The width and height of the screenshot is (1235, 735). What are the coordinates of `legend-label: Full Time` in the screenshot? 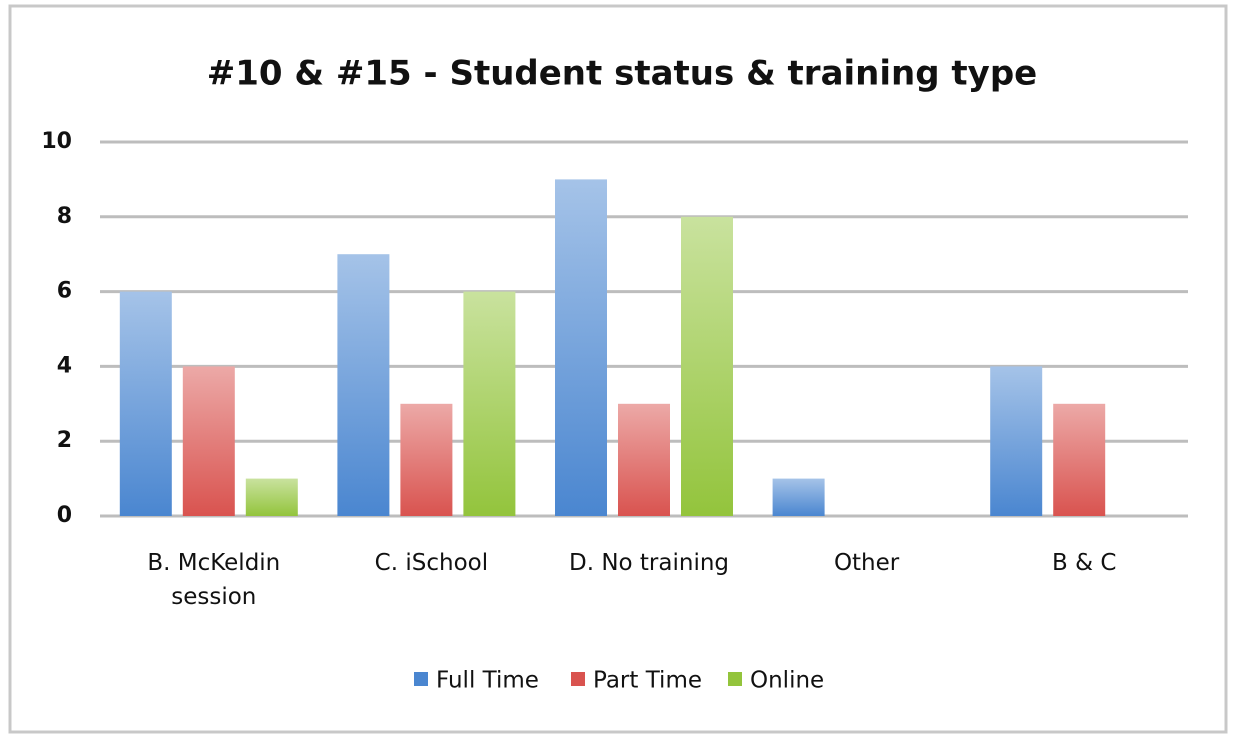 It's located at (487, 681).